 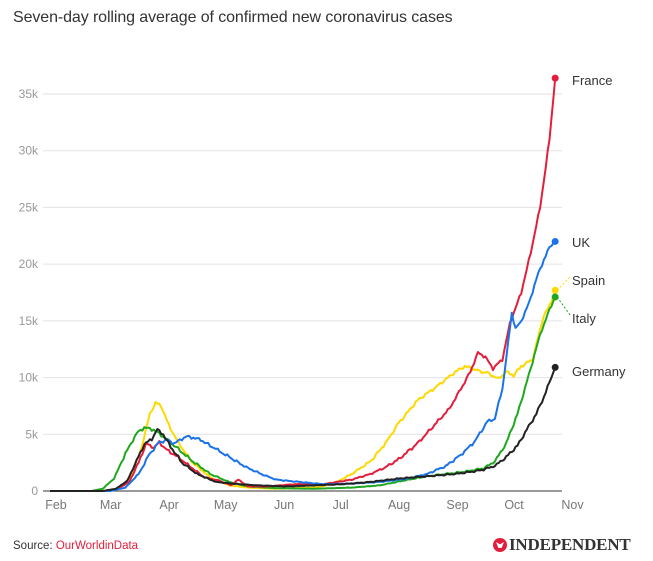 I want to click on x-tick-label: May, so click(x=226, y=505).